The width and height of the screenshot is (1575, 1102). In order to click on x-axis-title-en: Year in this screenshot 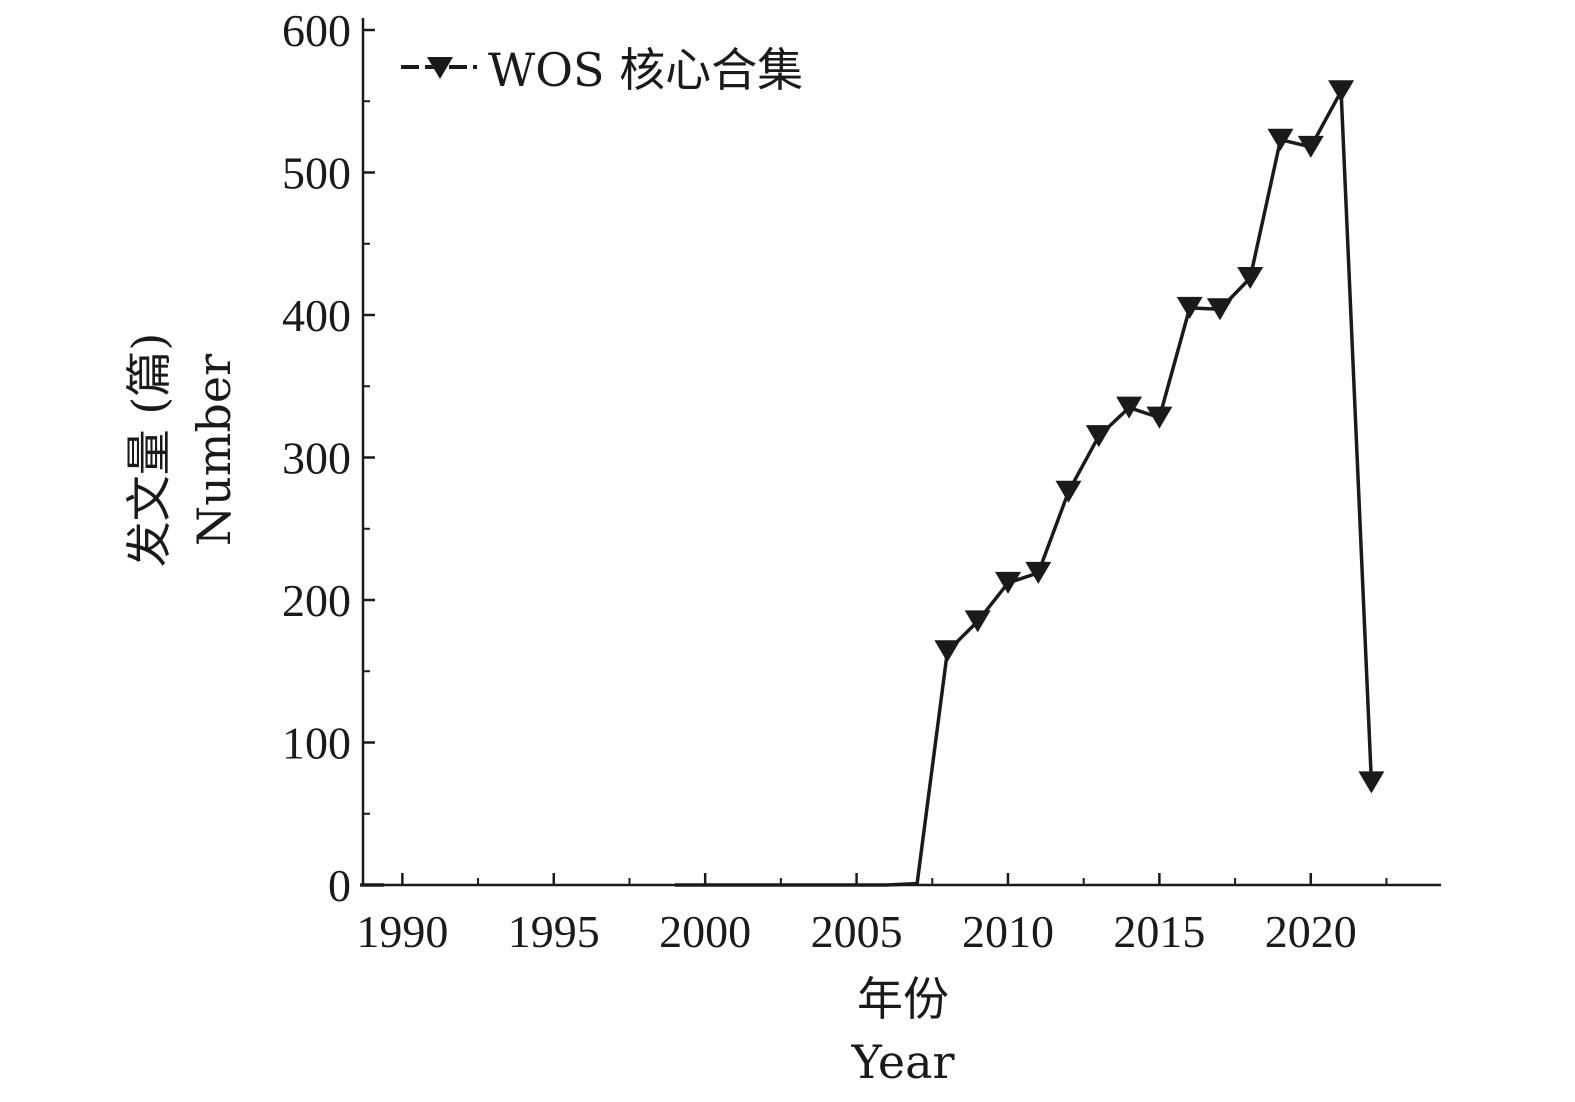, I will do `click(902, 1062)`.